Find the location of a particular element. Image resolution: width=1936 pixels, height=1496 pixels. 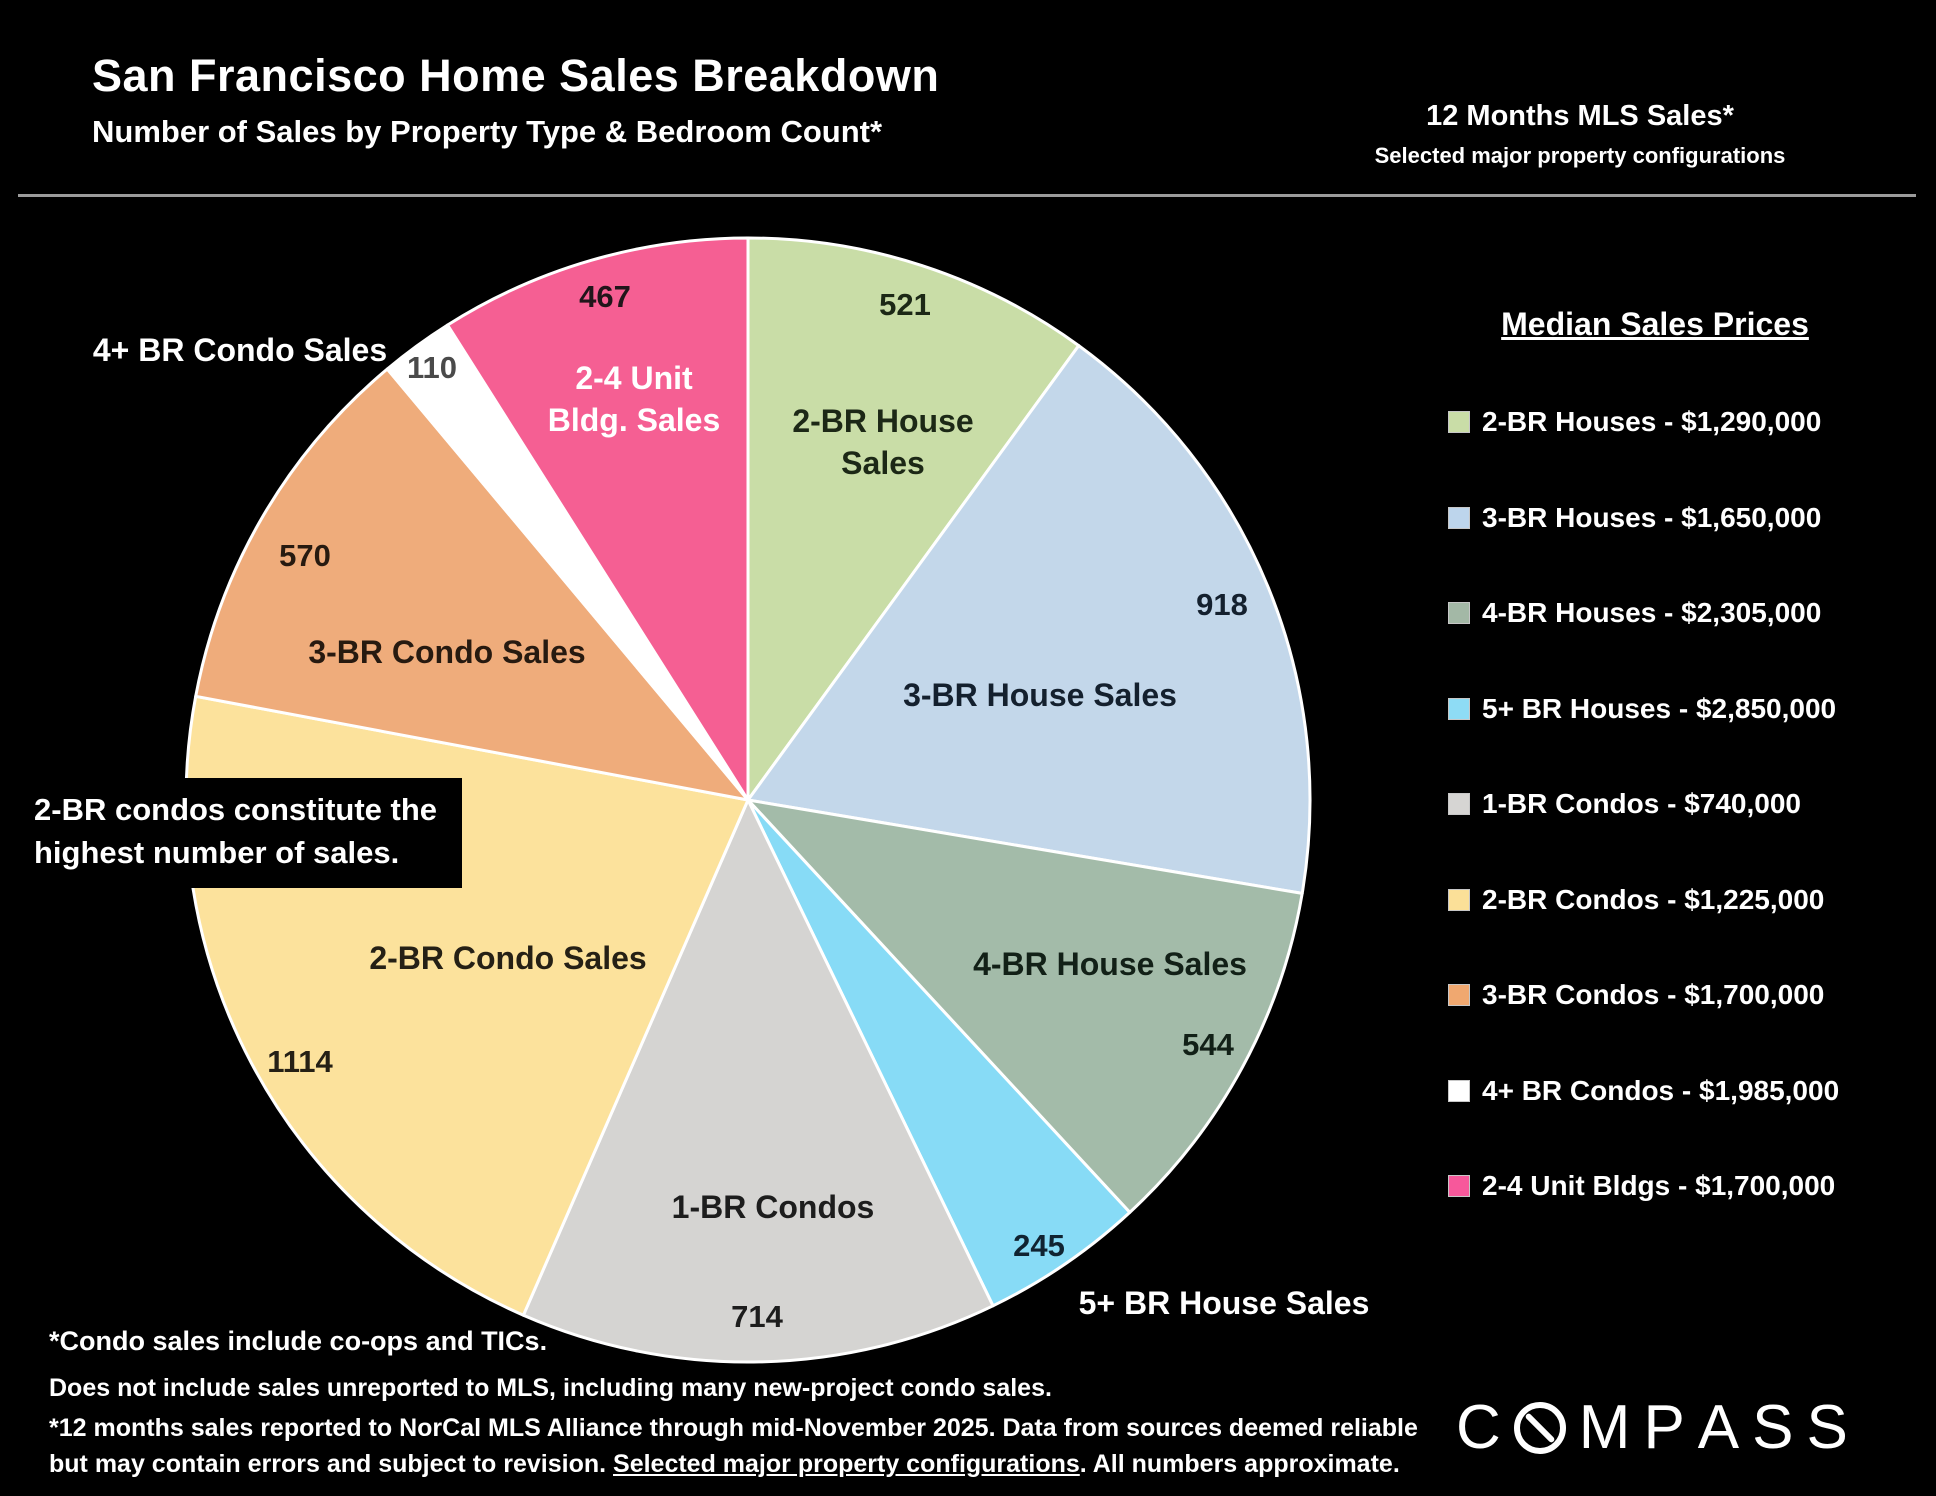

slice-label-h2: 2-BR House Sales is located at coordinates (883, 442).